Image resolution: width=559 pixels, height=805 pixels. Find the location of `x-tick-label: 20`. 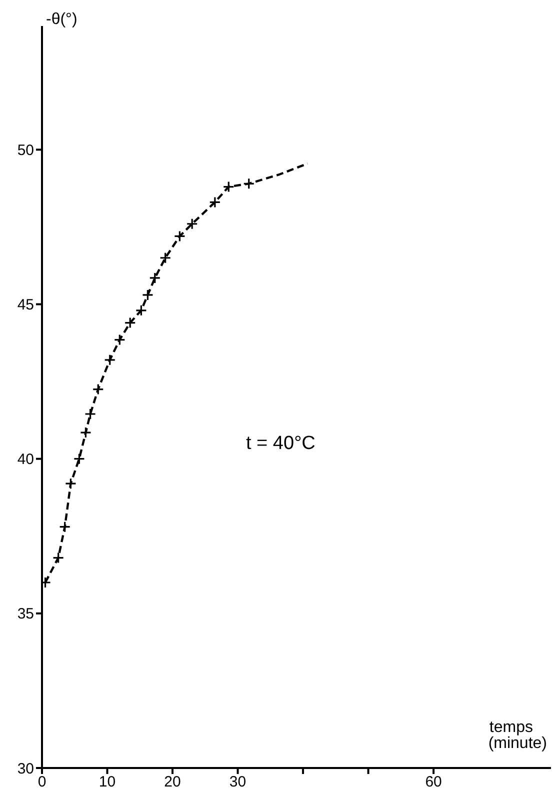

x-tick-label: 20 is located at coordinates (172, 782).